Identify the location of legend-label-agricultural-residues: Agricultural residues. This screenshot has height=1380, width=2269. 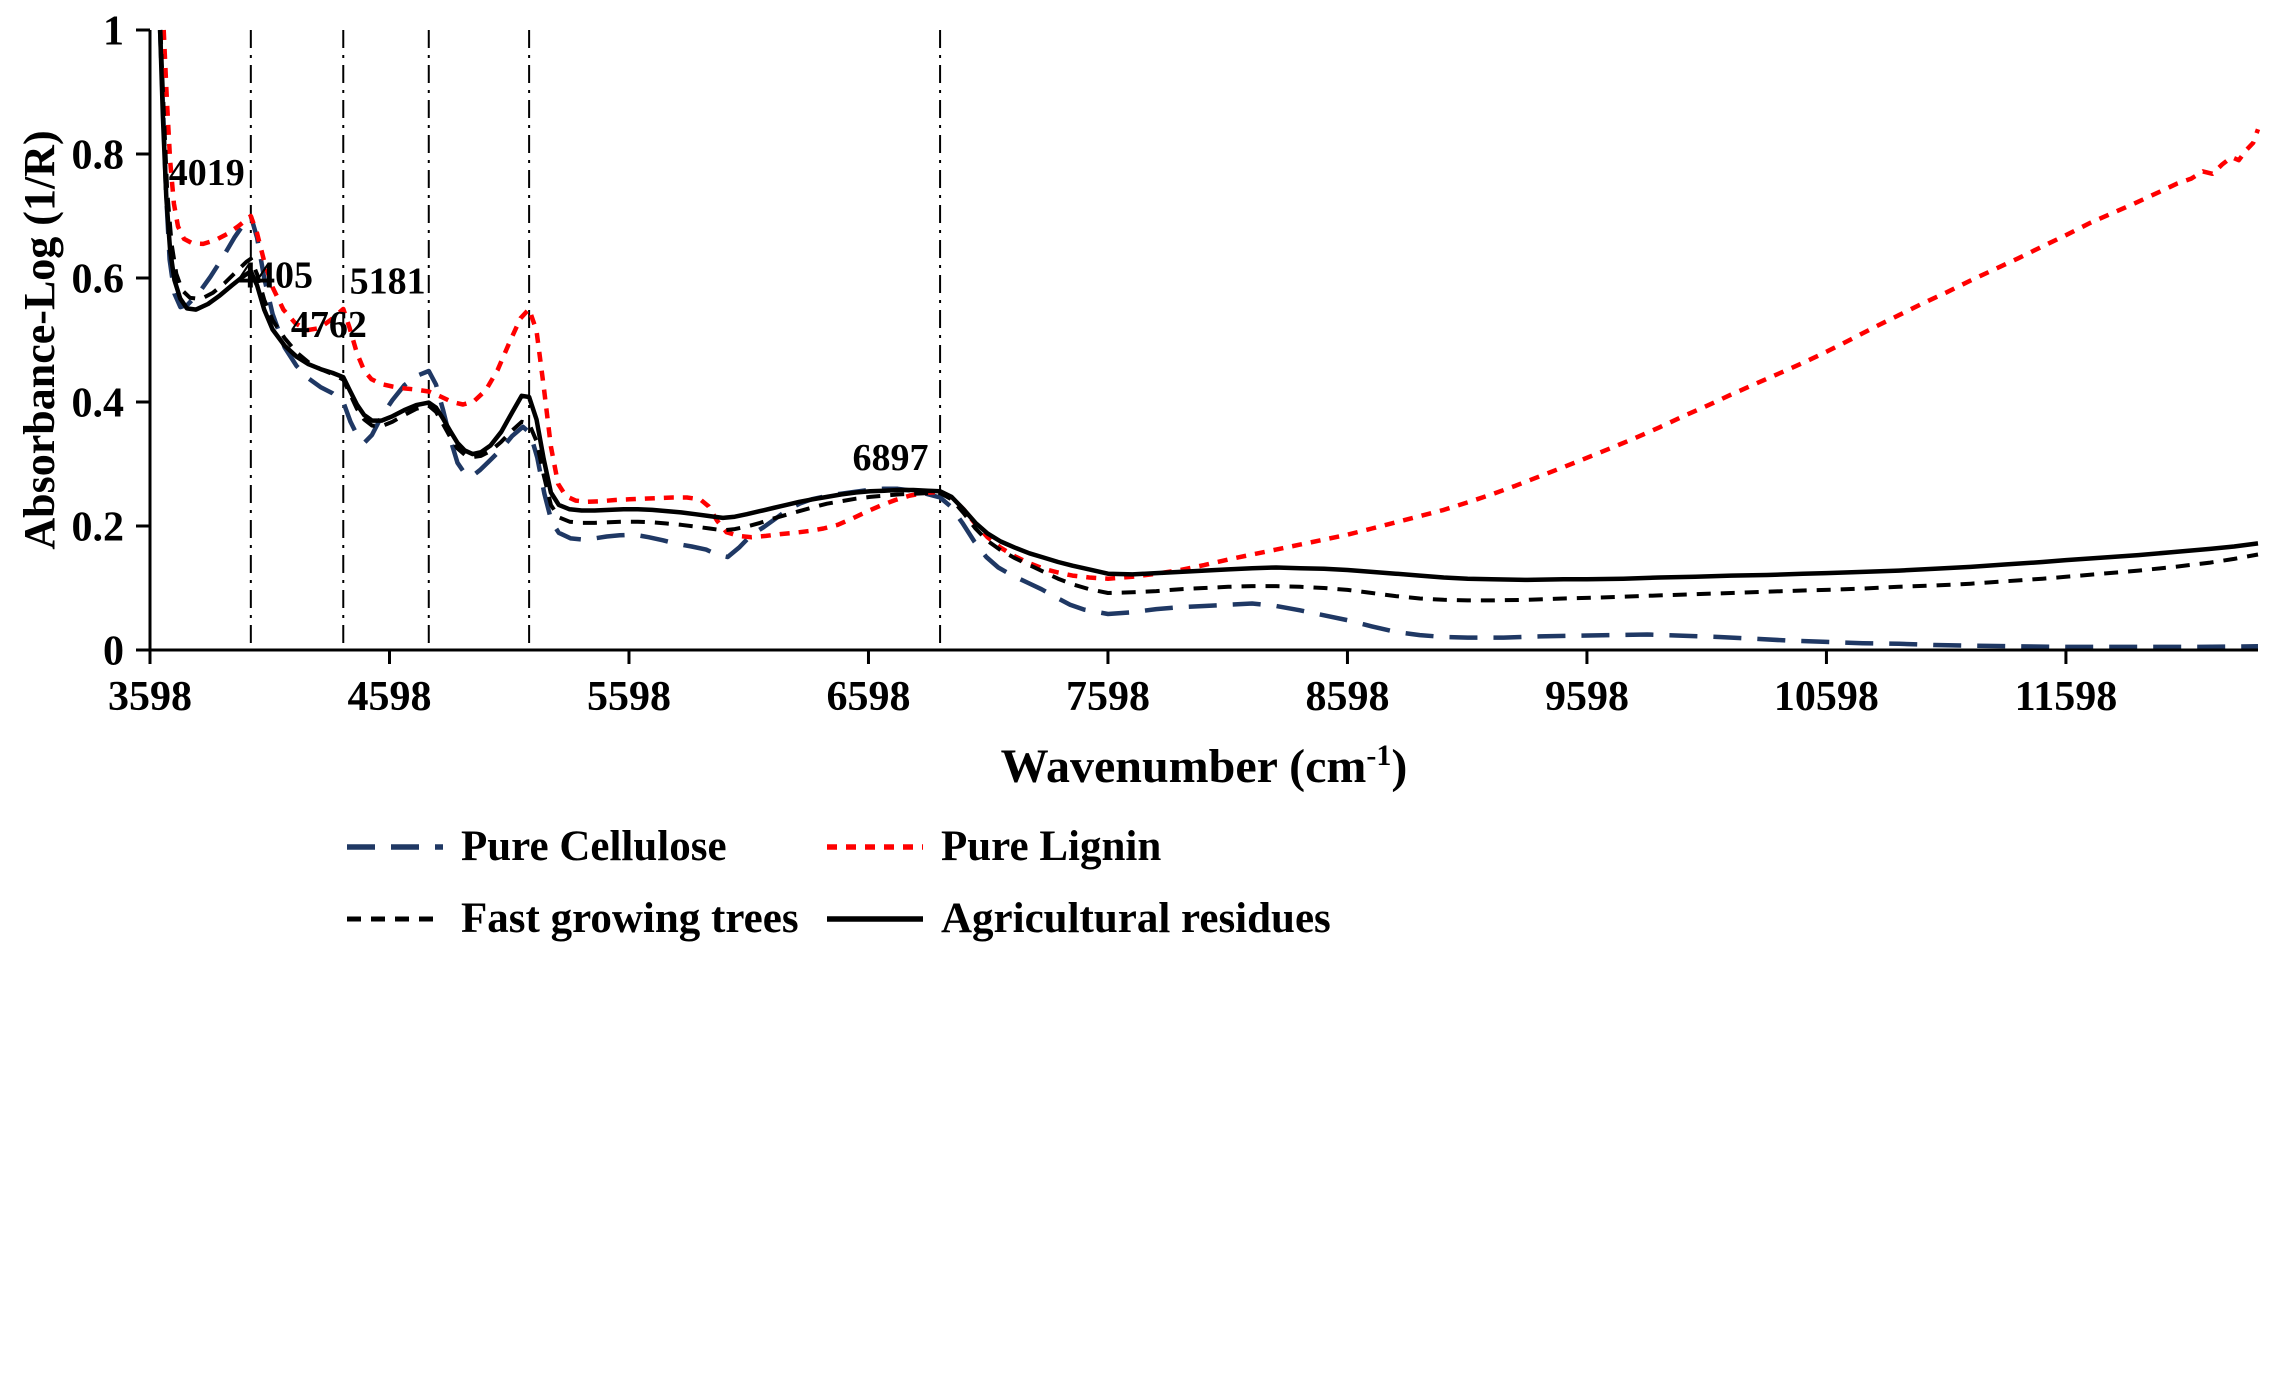
(1136, 918).